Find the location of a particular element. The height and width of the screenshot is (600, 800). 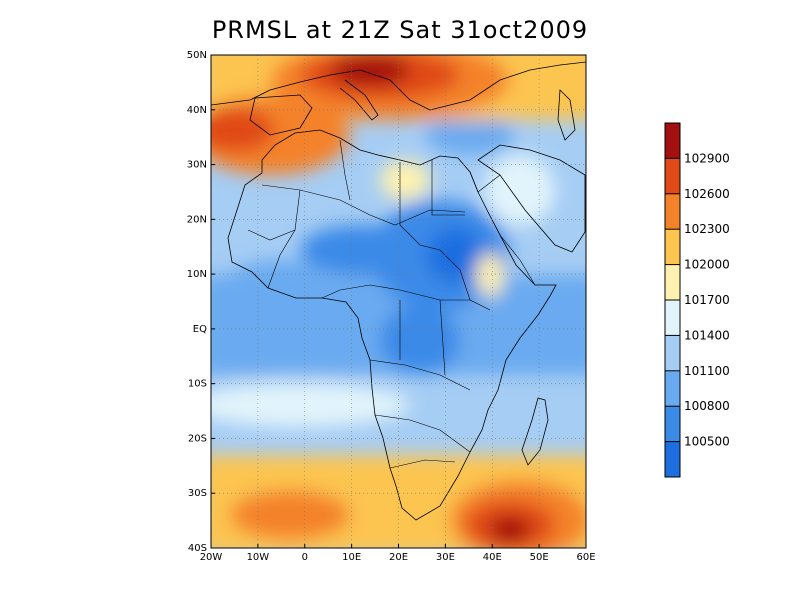

lon-tick-label: 10E is located at coordinates (351, 557).